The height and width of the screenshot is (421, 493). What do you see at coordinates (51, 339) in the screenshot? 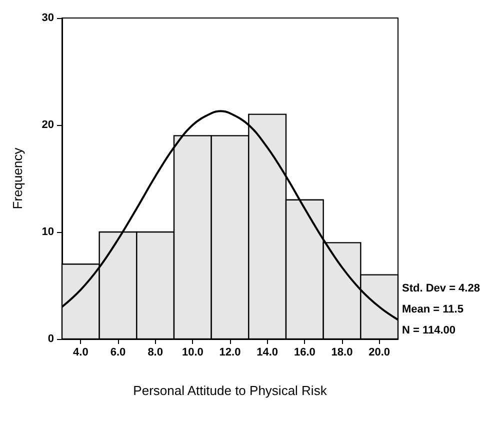
I see `y-tick-label: 0` at bounding box center [51, 339].